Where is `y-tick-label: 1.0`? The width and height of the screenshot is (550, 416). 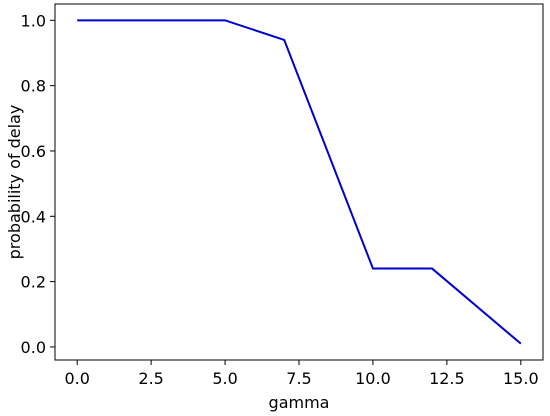
y-tick-label: 1.0 is located at coordinates (33, 20).